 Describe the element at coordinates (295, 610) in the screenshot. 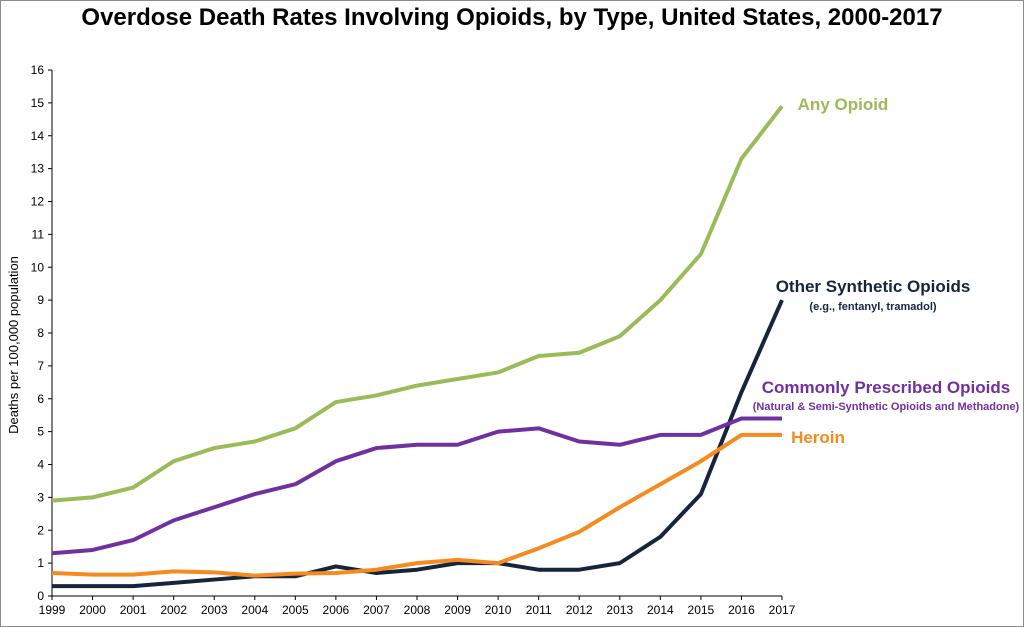

I see `x-tick-label: 2005` at that location.